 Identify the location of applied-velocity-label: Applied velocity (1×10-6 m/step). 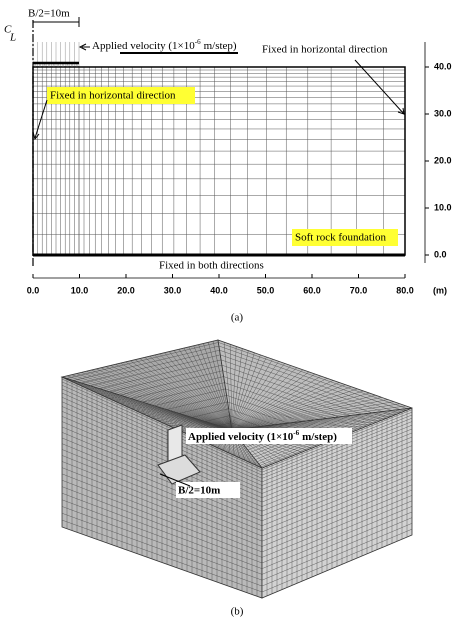
(262, 436).